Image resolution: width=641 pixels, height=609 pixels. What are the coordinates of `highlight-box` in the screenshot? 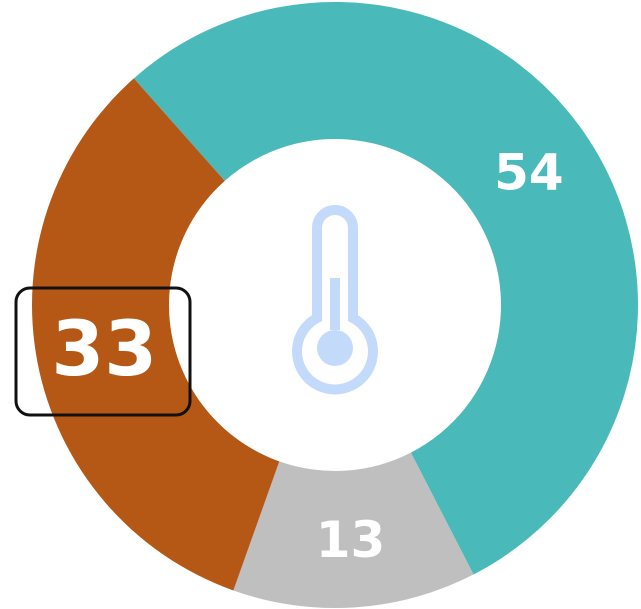 It's located at (103, 351).